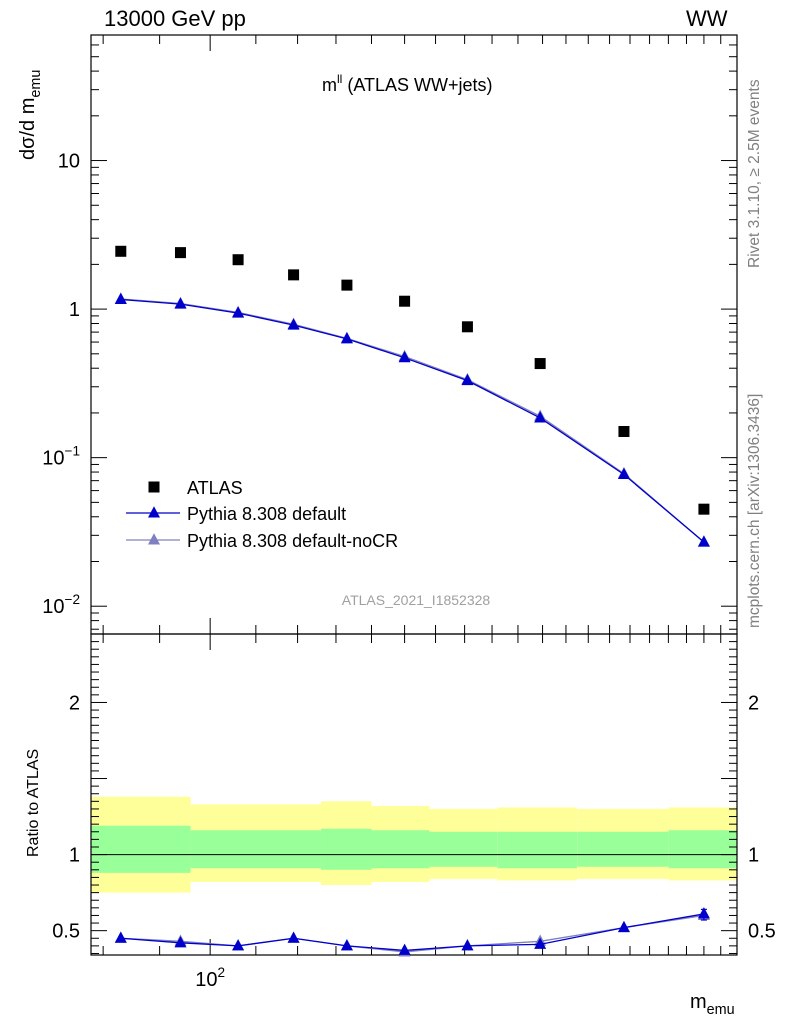  I want to click on y-tick-label: 10, so click(69, 162).